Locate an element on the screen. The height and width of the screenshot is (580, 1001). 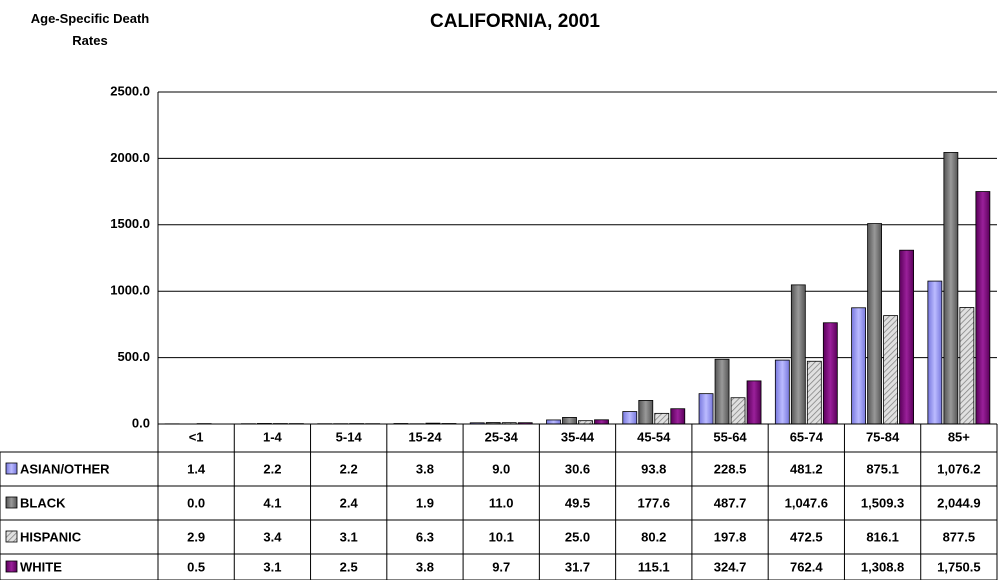
table-value: 877.5 is located at coordinates (959, 536).